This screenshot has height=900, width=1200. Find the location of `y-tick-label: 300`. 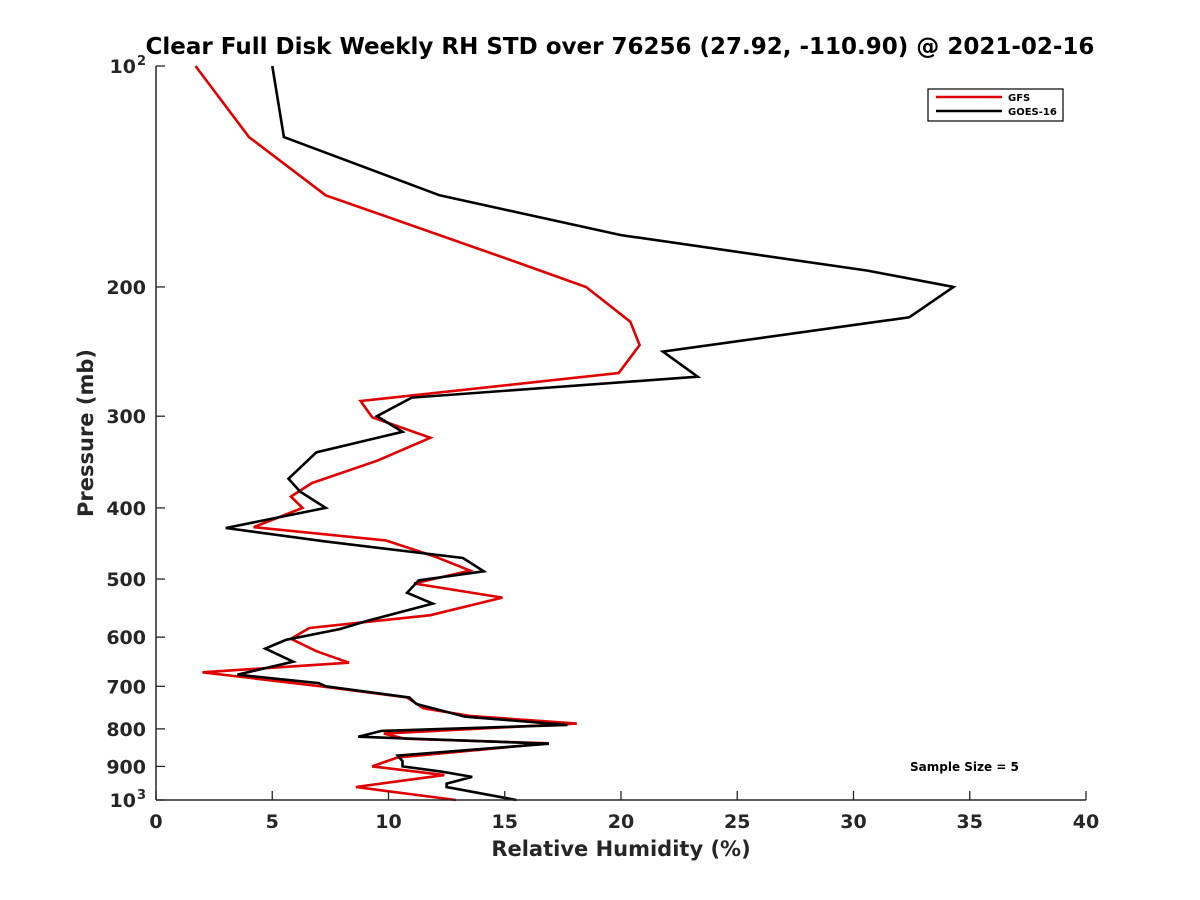

y-tick-label: 300 is located at coordinates (126, 417).